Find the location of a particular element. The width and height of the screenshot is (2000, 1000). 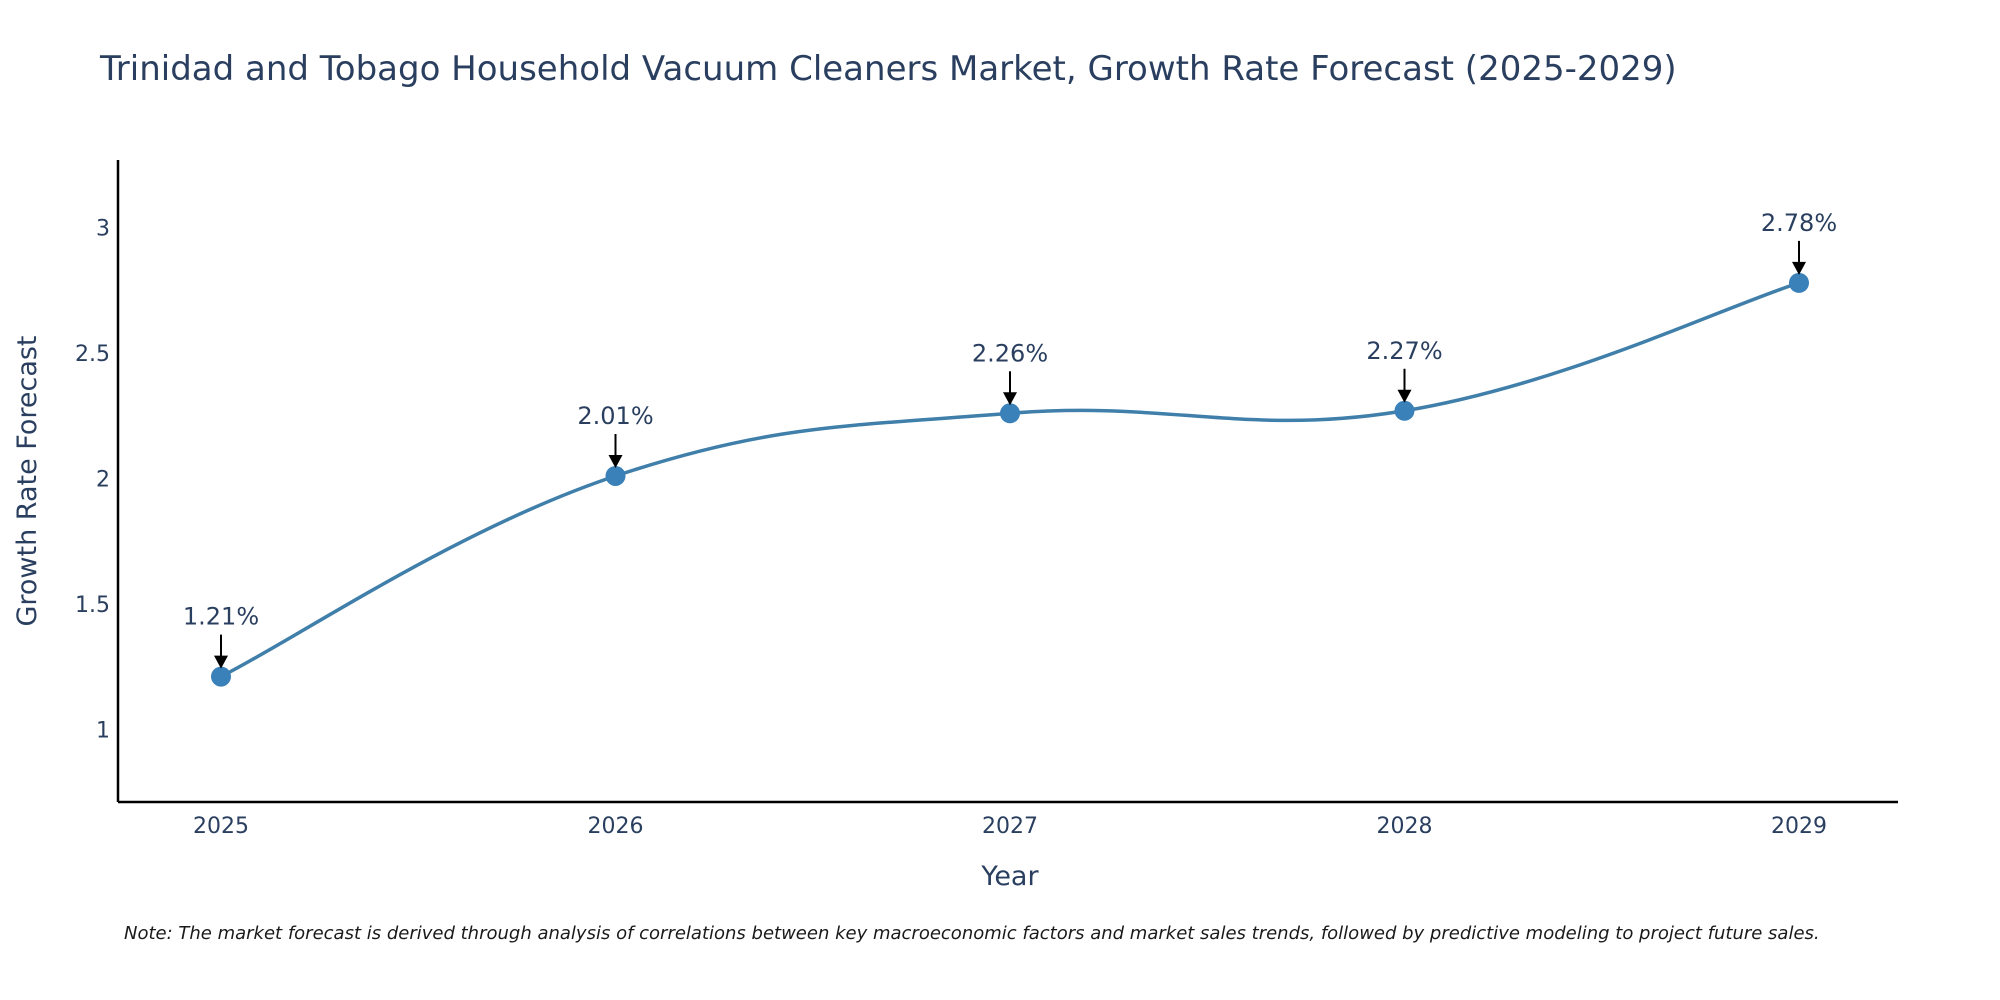

x-tick-label: 2026 is located at coordinates (616, 826).